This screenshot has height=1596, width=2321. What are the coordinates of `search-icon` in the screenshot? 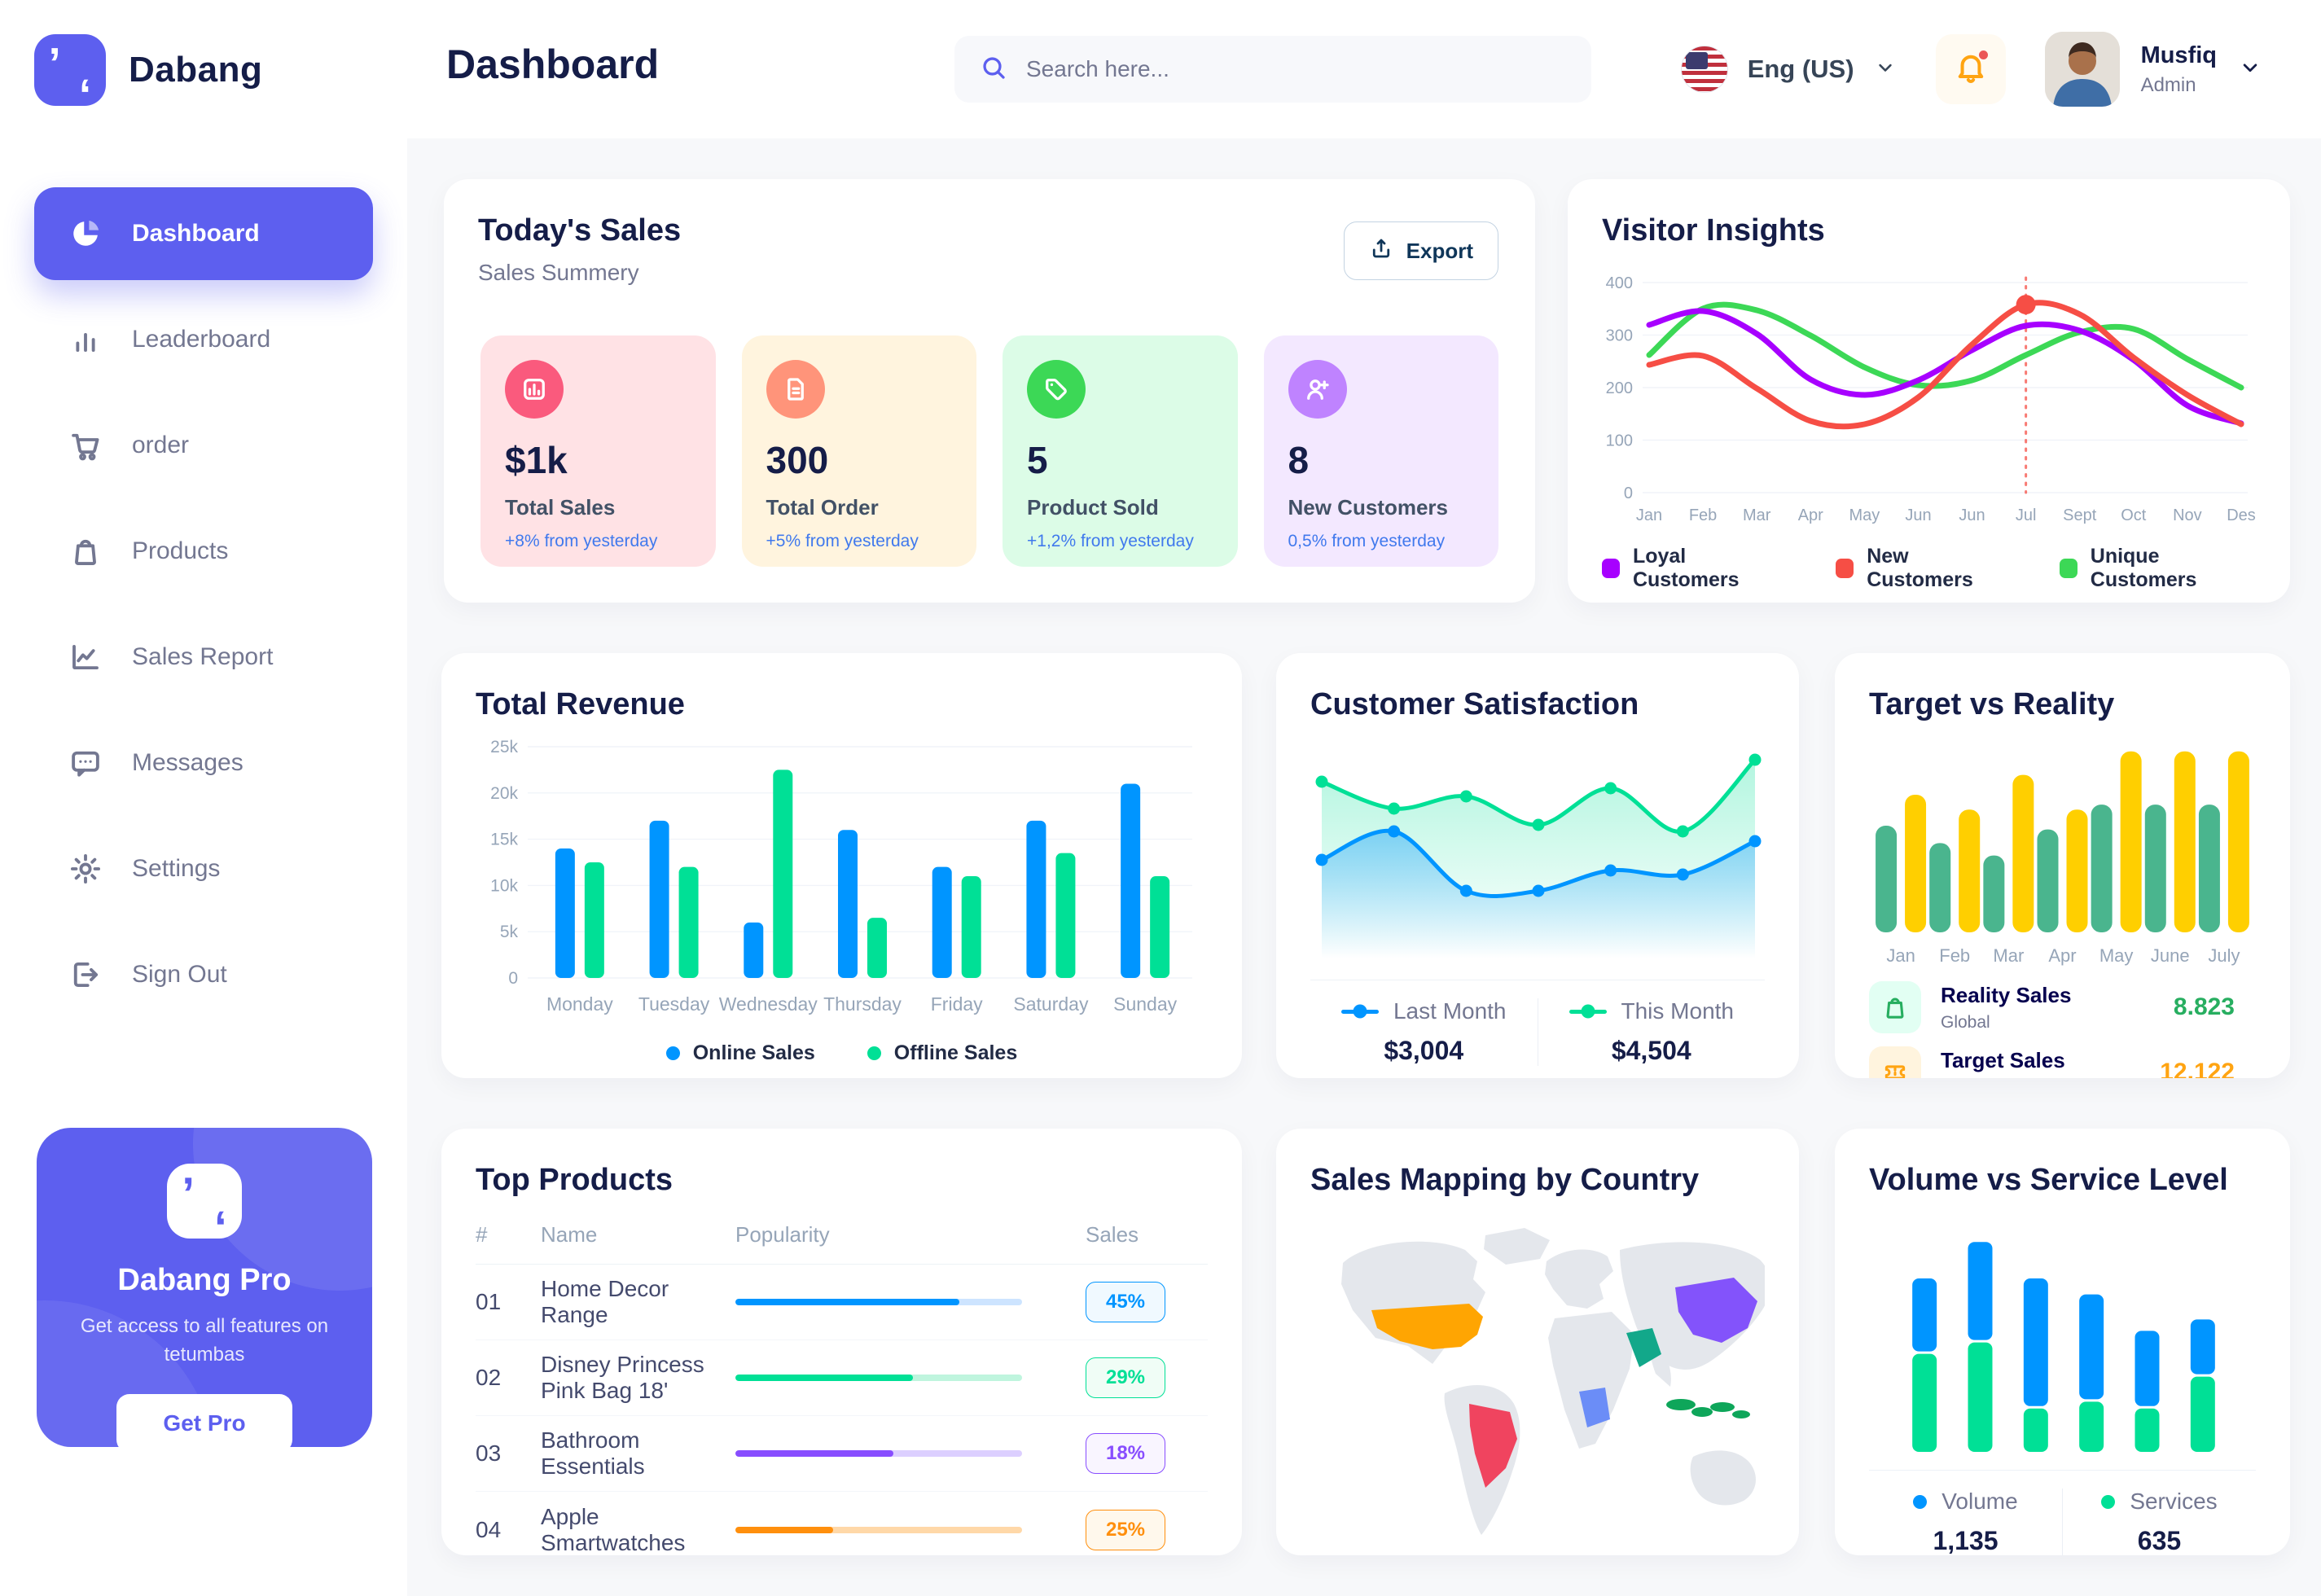 It's located at (993, 70).